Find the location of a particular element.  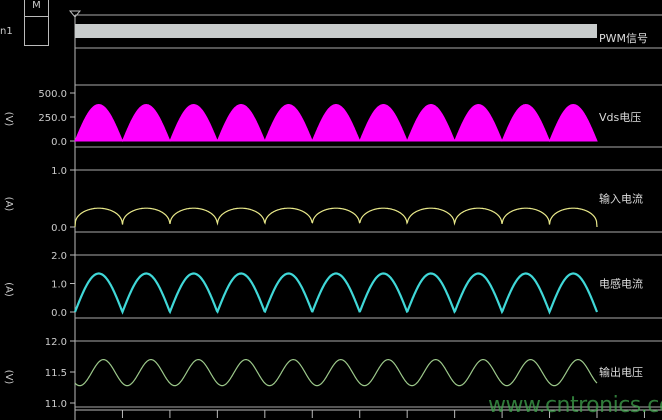

watermark: www.cntronics.com is located at coordinates (575, 405).